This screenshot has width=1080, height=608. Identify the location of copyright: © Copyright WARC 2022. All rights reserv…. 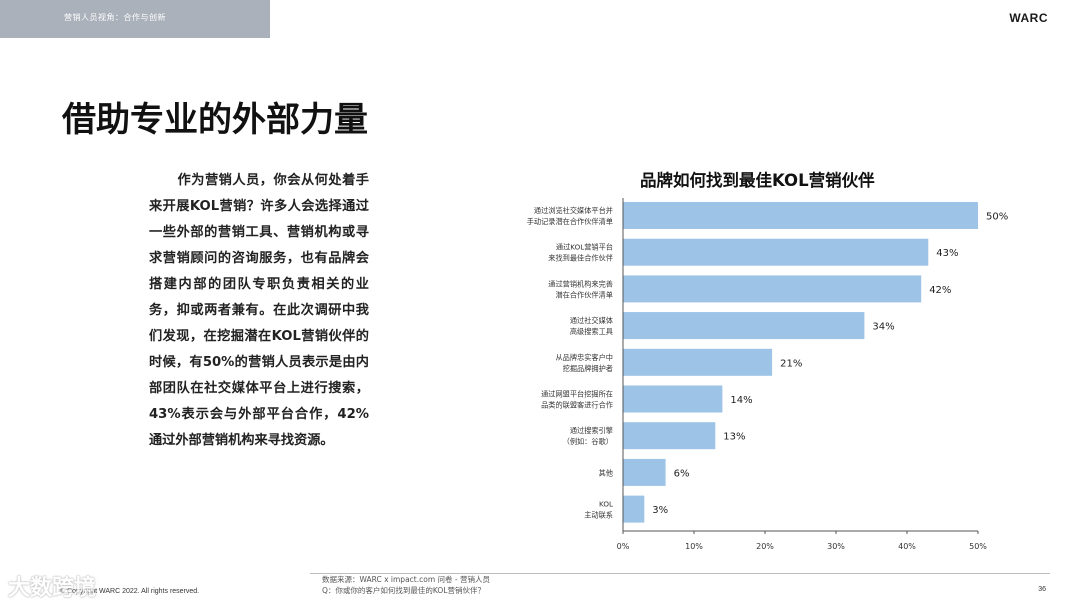
(130, 591).